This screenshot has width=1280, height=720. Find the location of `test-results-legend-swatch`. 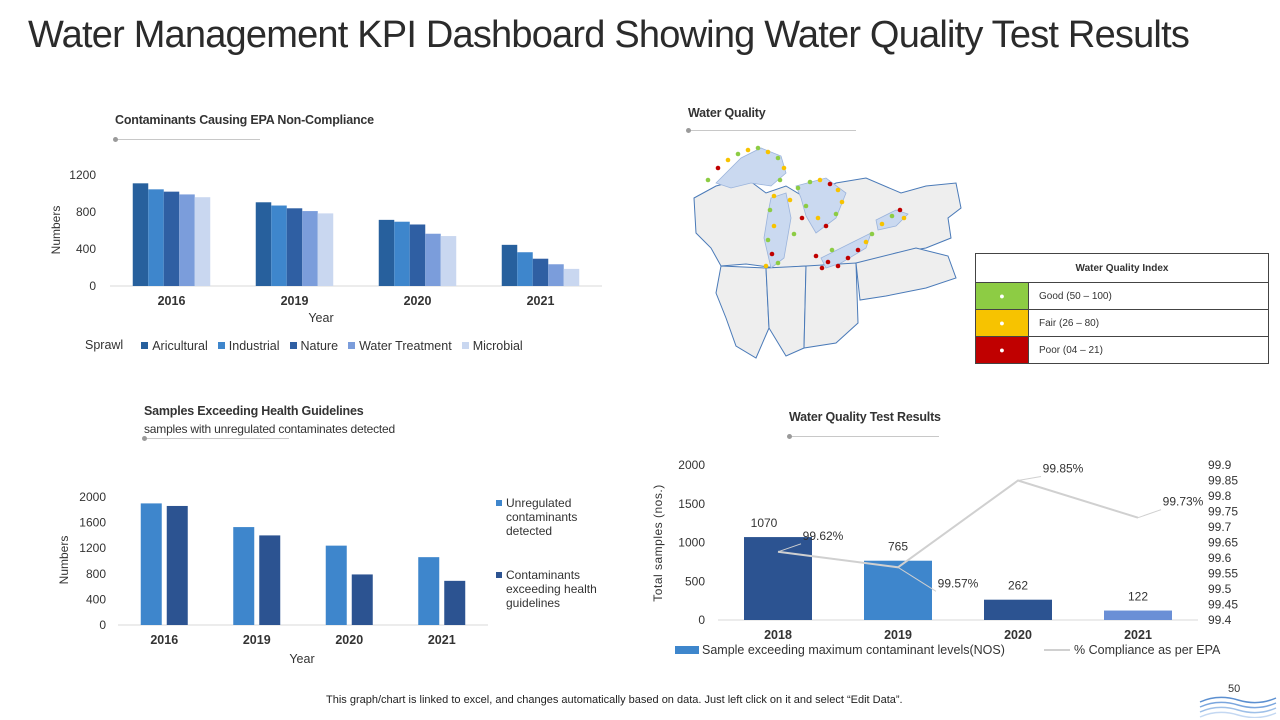

test-results-legend-swatch is located at coordinates (687, 650).